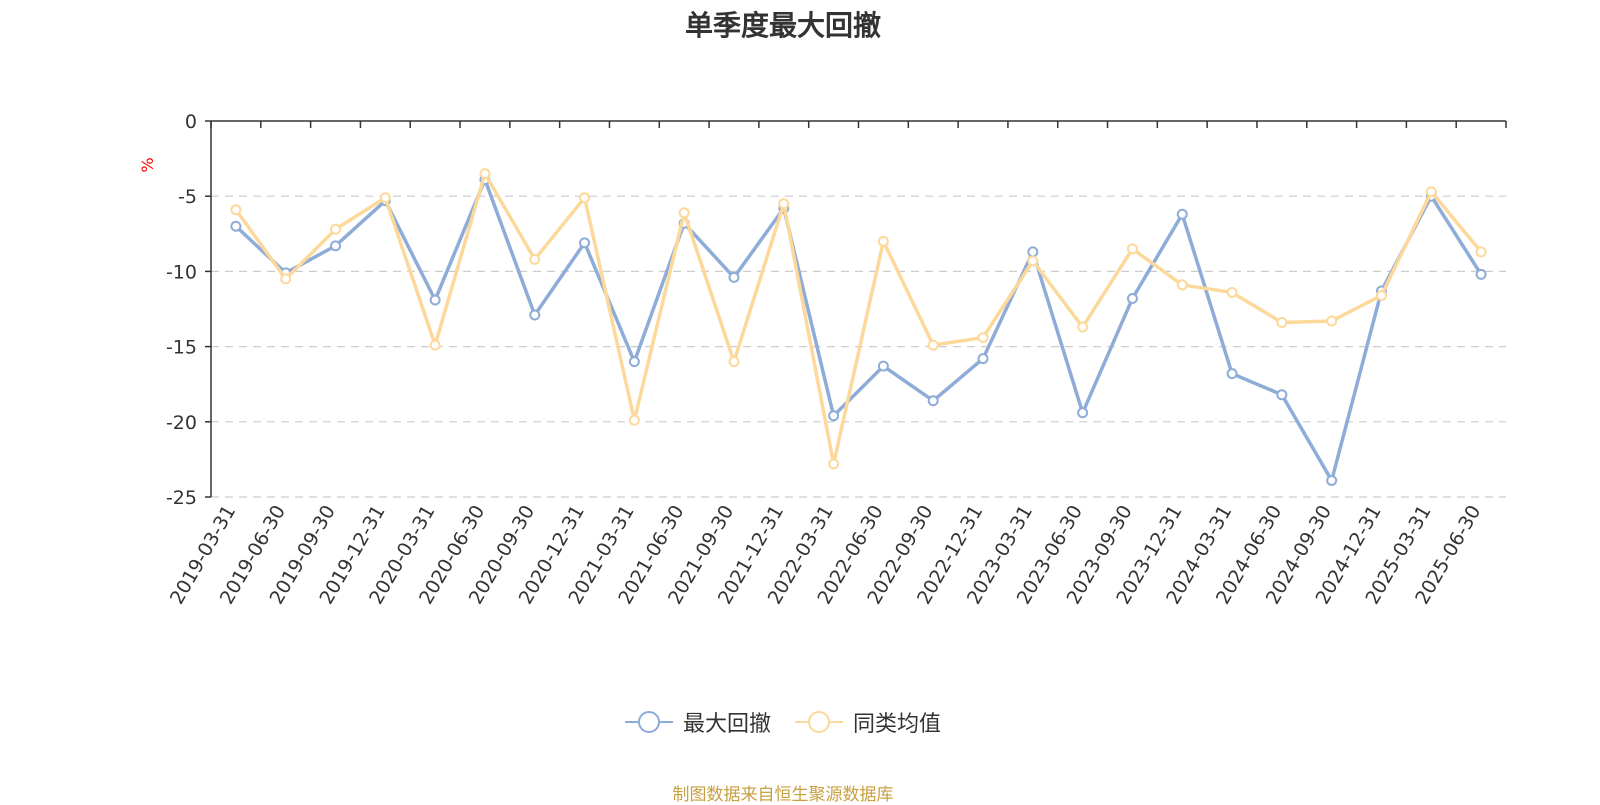 This screenshot has height=805, width=1600. I want to click on y-tick-label: -15, so click(181, 348).